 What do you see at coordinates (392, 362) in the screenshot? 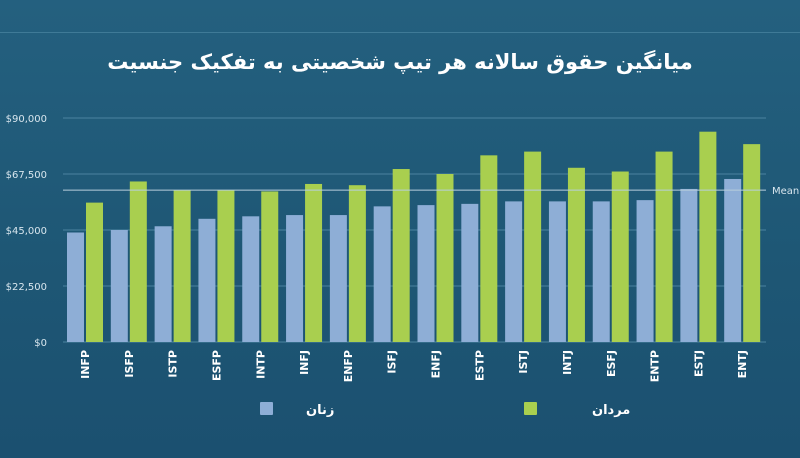
I see `x-tick-label: ISFJ` at bounding box center [392, 362].